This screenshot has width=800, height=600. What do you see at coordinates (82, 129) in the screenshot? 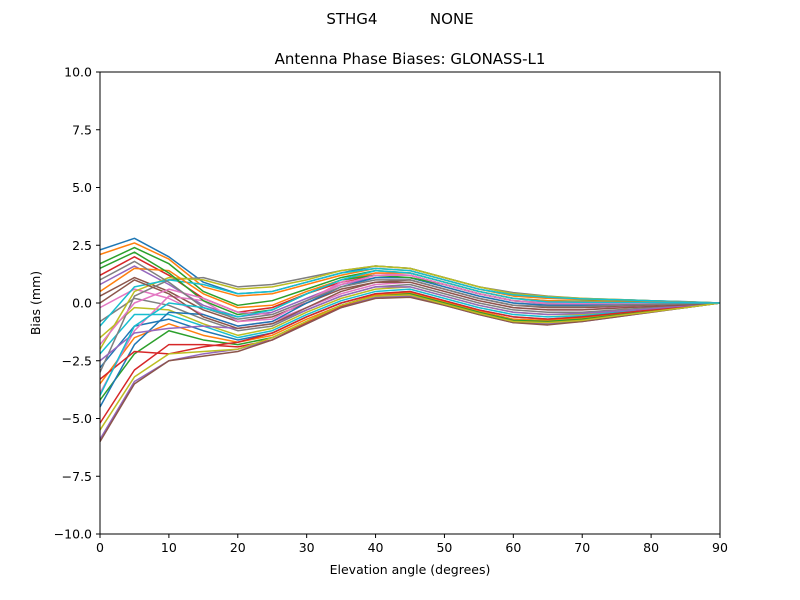
I see `y-tick-label: 7.5` at bounding box center [82, 129].